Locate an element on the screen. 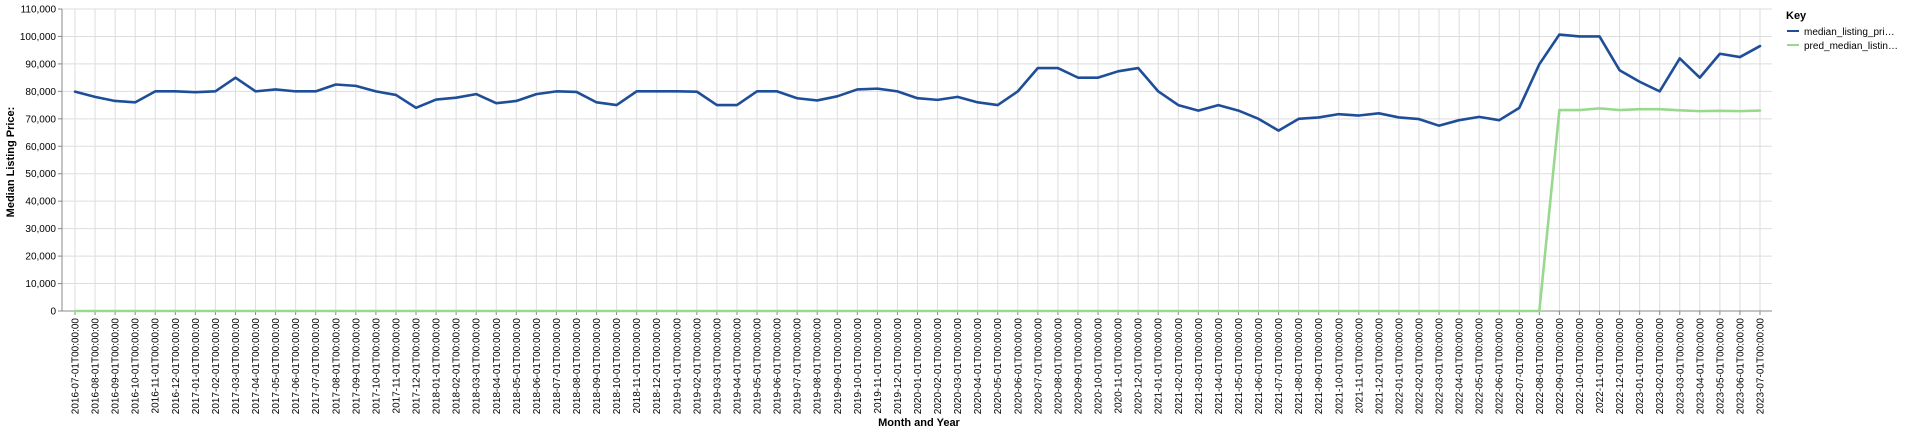  y-tick-label: 100,000 is located at coordinates (38, 37).